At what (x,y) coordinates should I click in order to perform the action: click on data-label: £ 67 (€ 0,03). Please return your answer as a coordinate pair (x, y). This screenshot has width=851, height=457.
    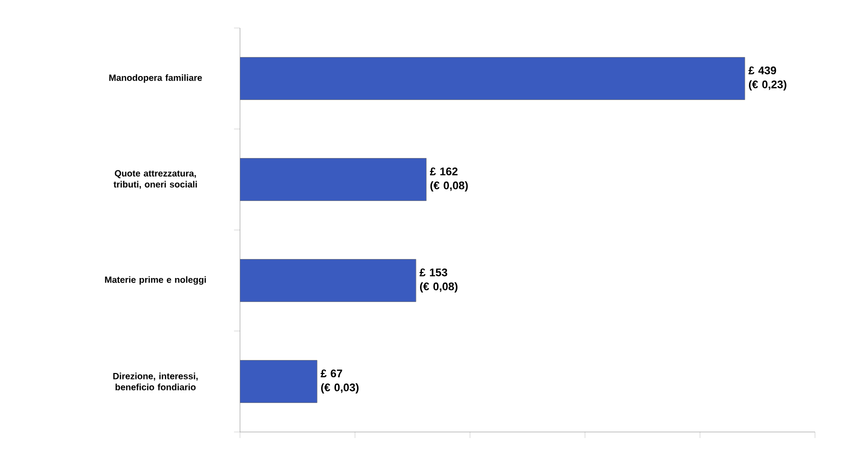
    Looking at the image, I should click on (339, 382).